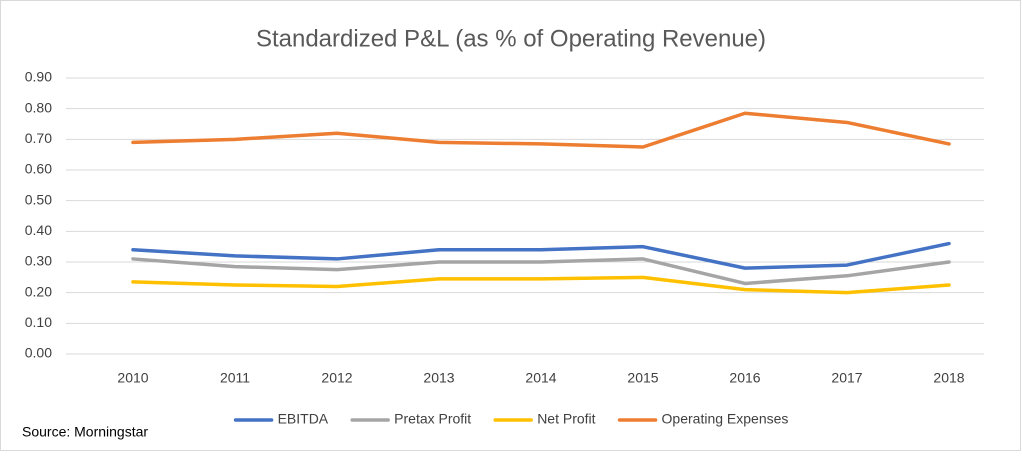 The height and width of the screenshot is (457, 1022). What do you see at coordinates (336, 378) in the screenshot?
I see `x-tick-label: 2012` at bounding box center [336, 378].